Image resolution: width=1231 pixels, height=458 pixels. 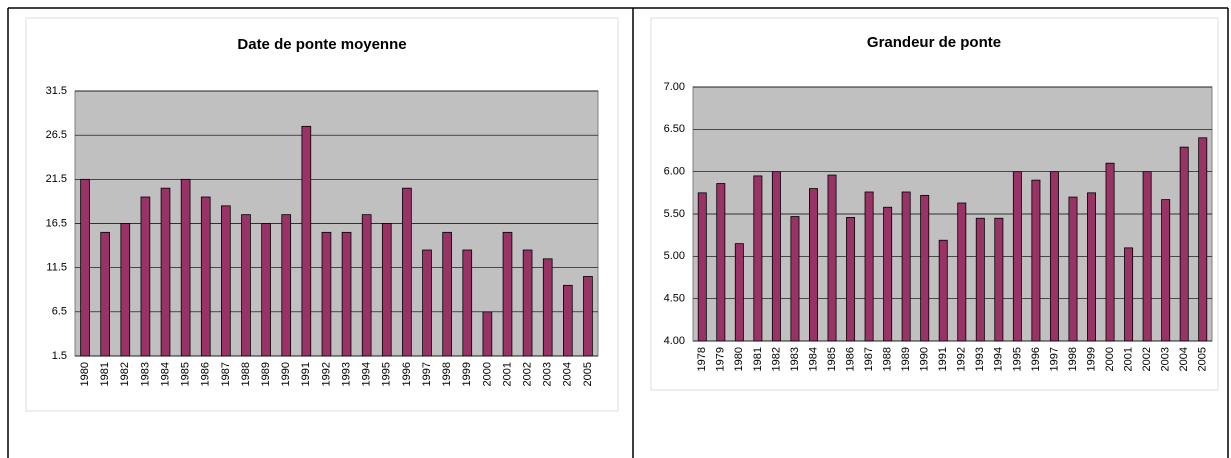 I want to click on y-tick-label: 11.5, so click(x=56, y=268).